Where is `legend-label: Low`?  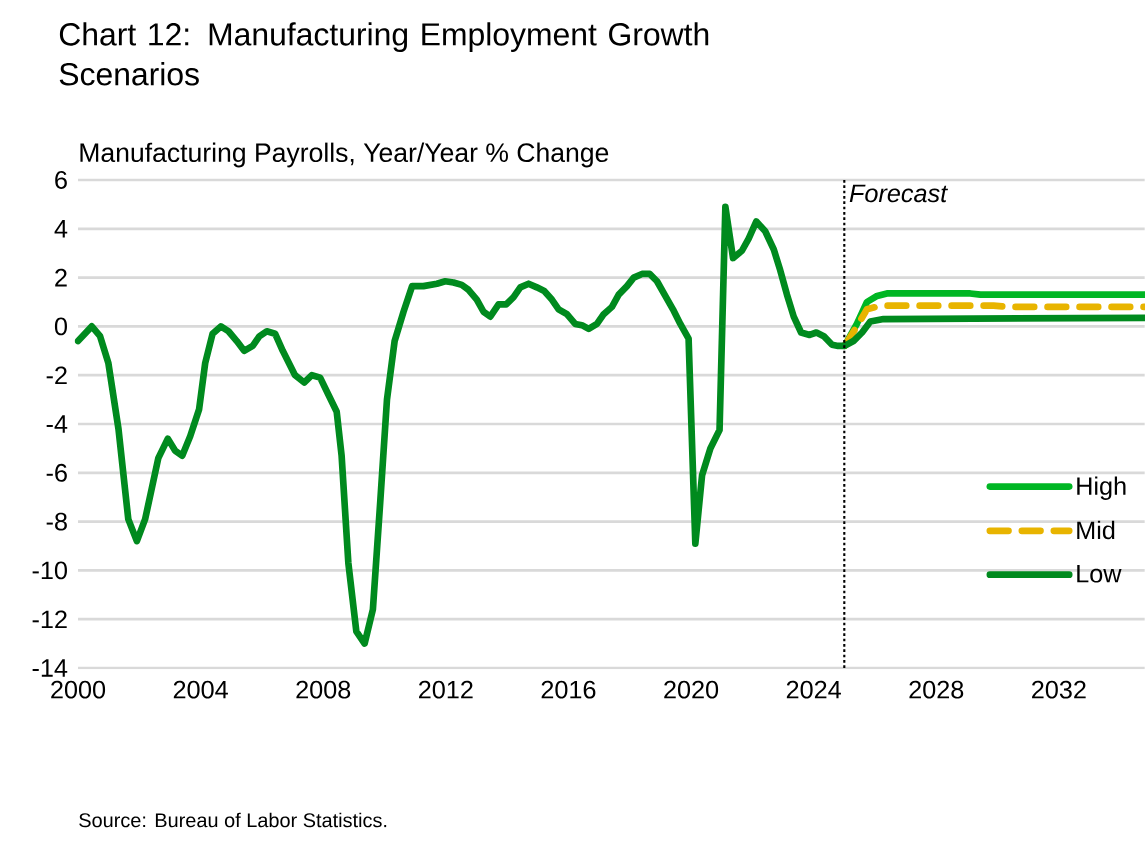 legend-label: Low is located at coordinates (1099, 573).